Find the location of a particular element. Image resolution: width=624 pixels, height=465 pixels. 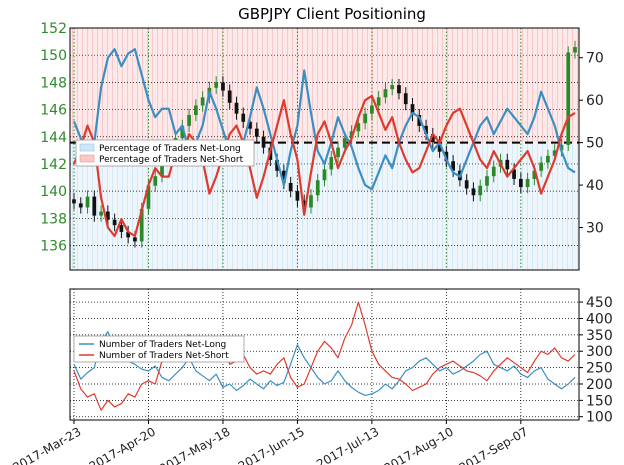

count-tick-label: 100 is located at coordinates (599, 418).